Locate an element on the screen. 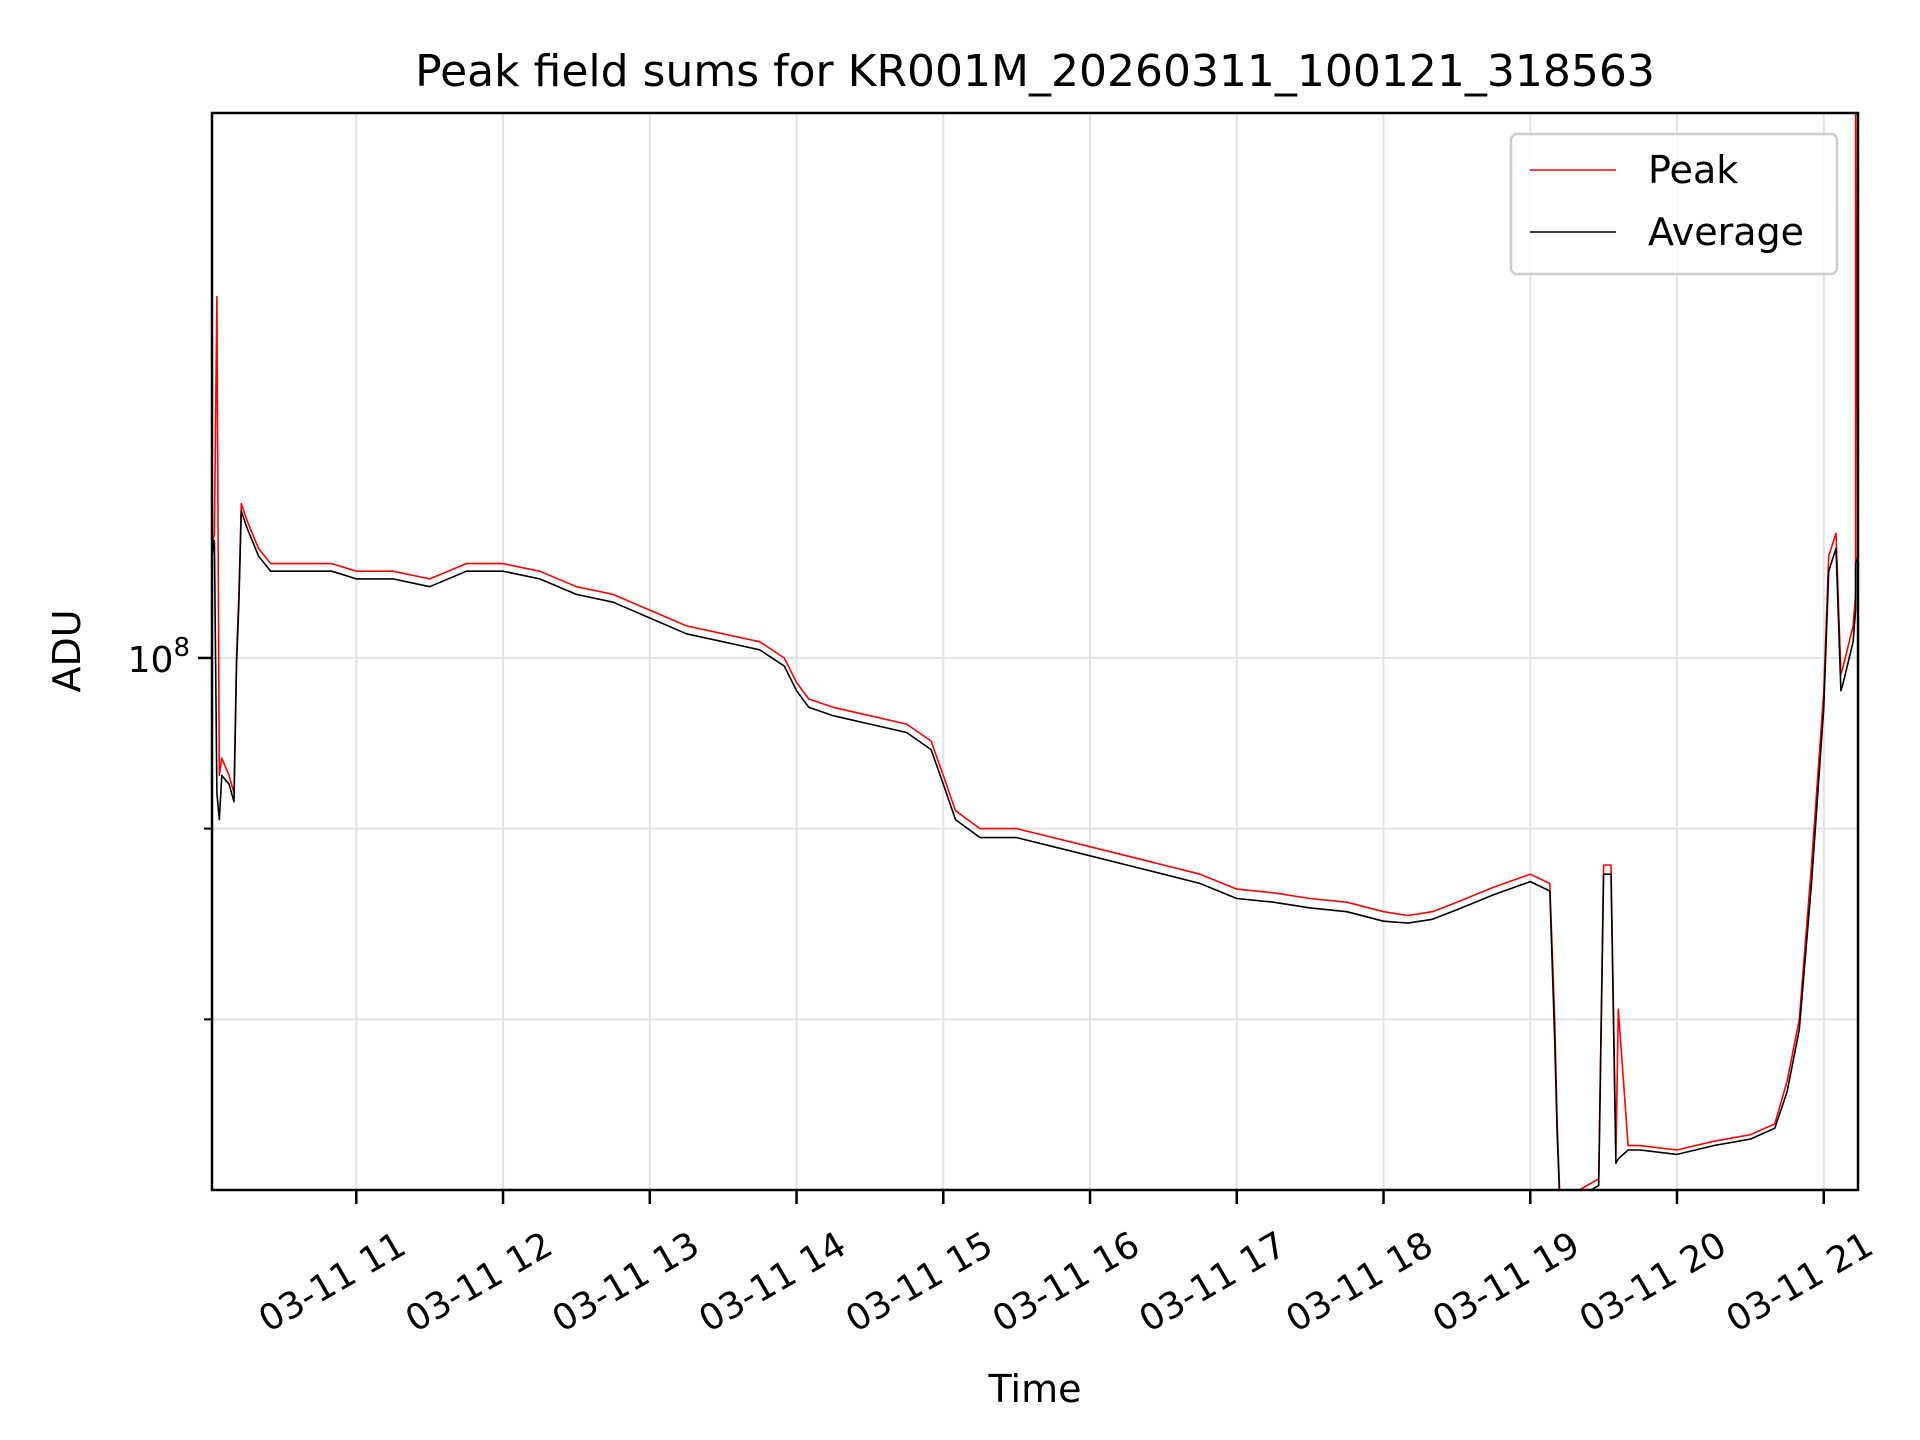 The width and height of the screenshot is (1920, 1440). y-axis-label: ADU is located at coordinates (67, 650).